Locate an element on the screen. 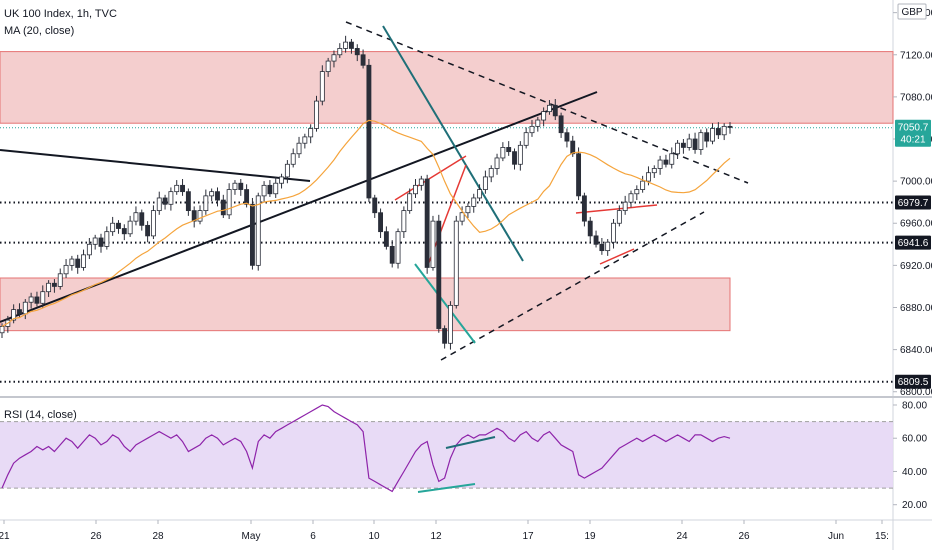 The width and height of the screenshot is (932, 550). currency-box is located at coordinates (912, 11).